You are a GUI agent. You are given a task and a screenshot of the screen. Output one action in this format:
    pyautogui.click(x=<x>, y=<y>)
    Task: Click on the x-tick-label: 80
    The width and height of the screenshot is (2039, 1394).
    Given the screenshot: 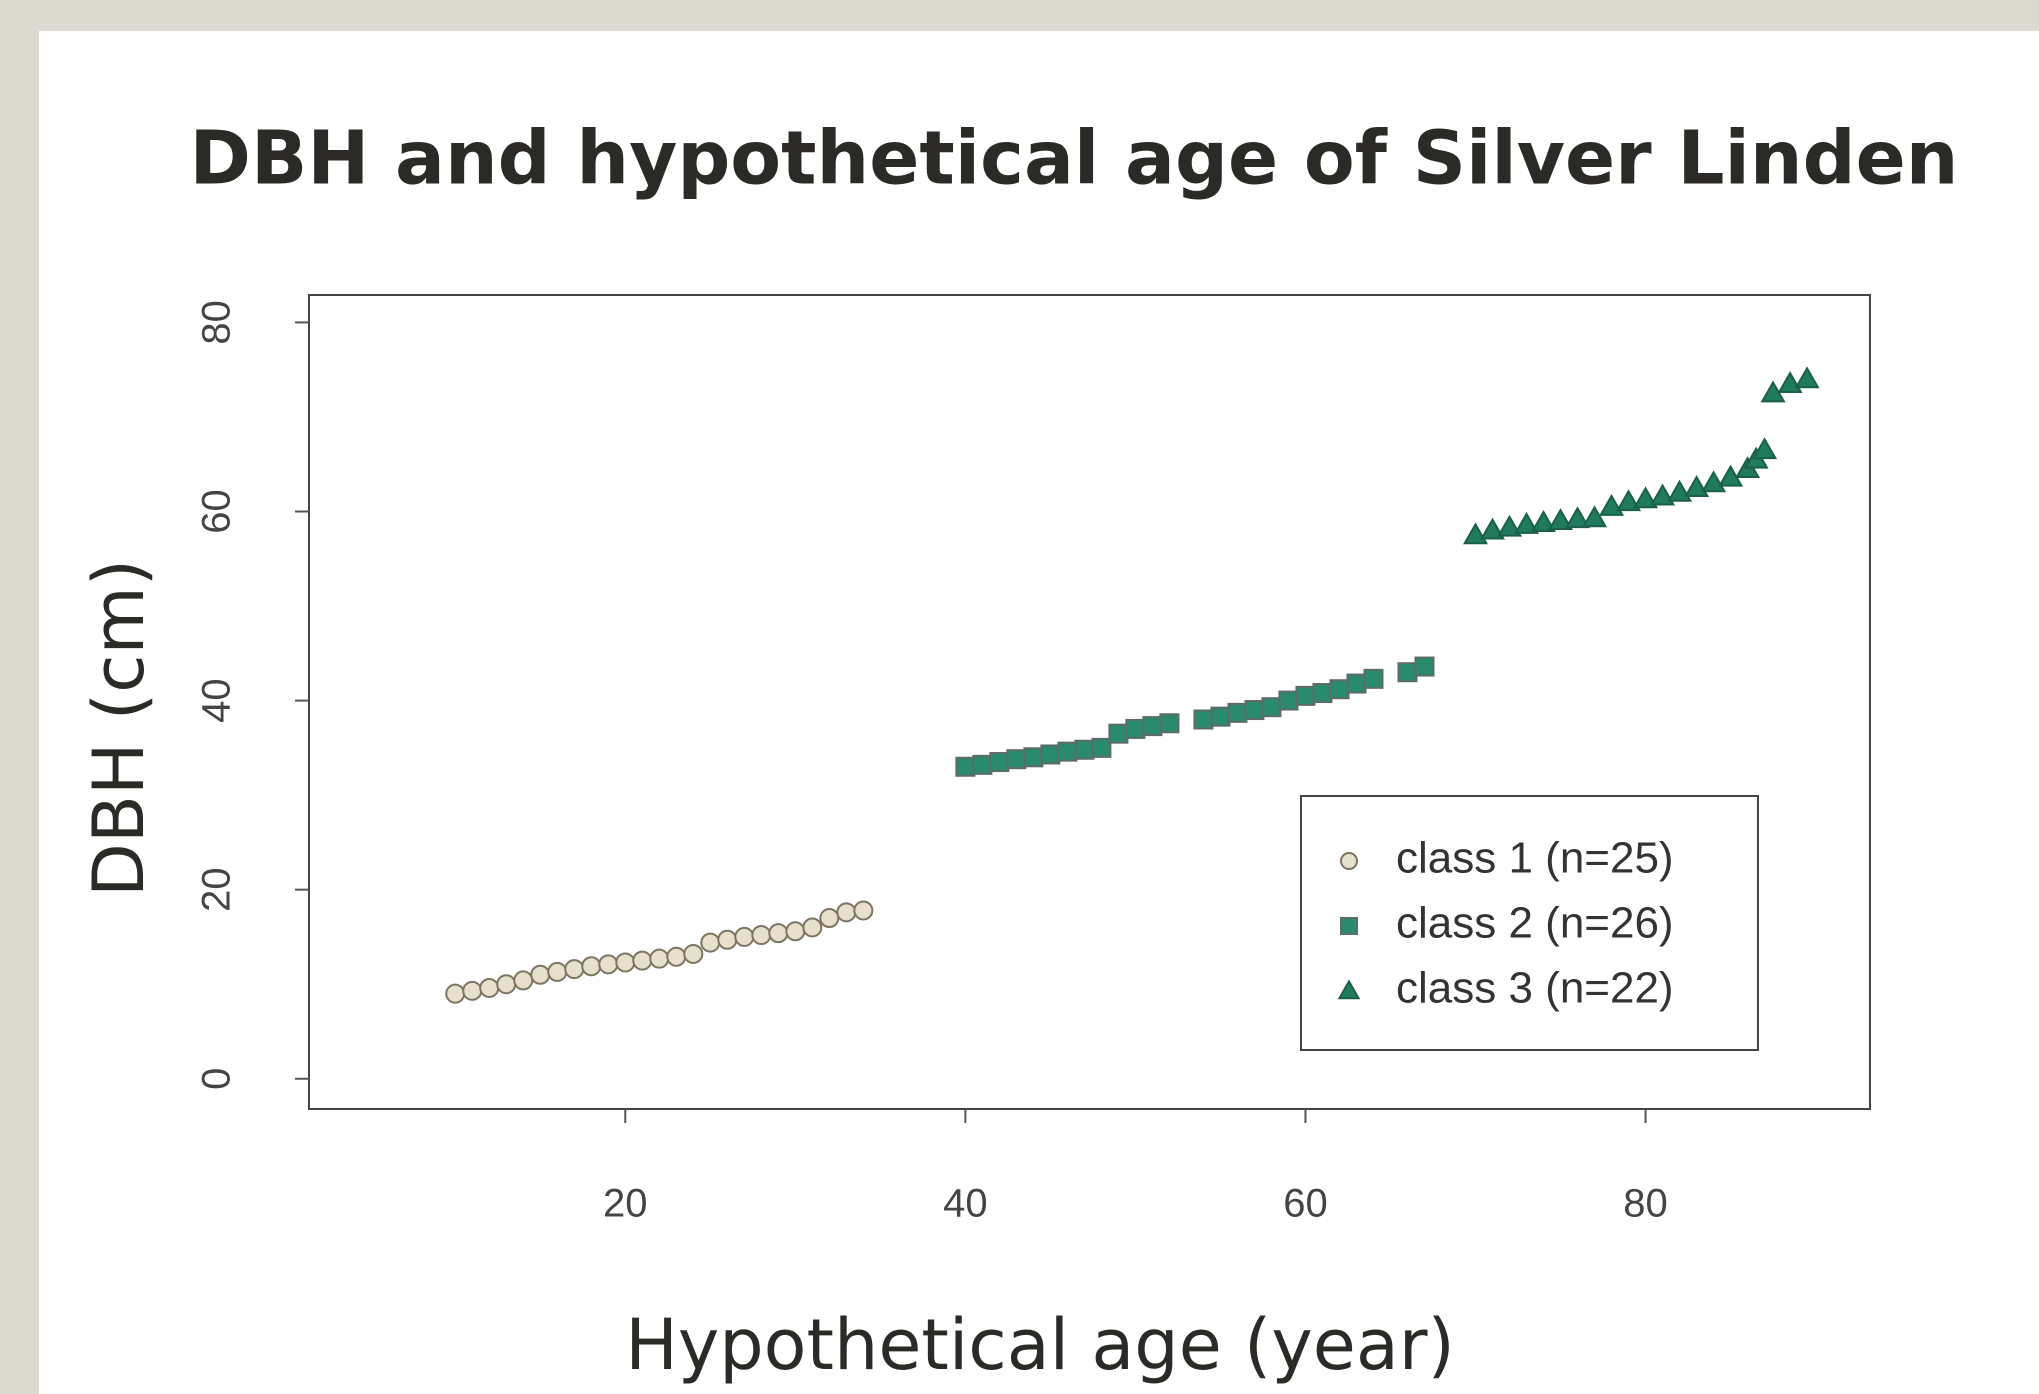 What is the action you would take?
    pyautogui.click(x=1645, y=1204)
    